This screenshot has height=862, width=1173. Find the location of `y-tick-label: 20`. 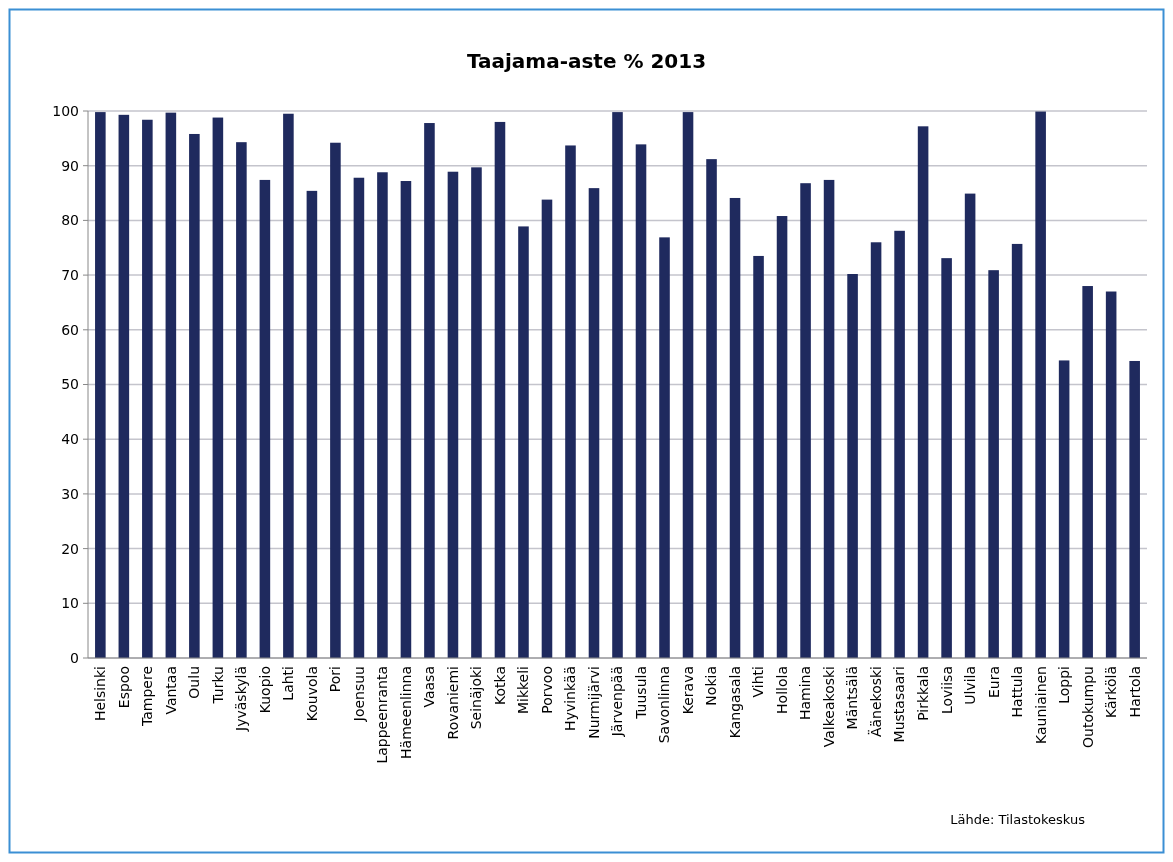

y-tick-label: 20 is located at coordinates (70, 548).